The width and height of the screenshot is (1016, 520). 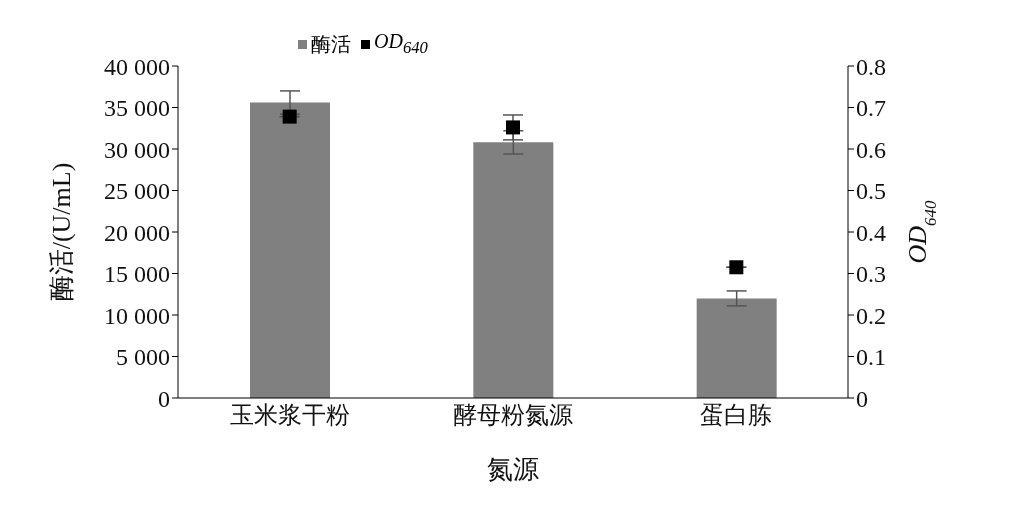 What do you see at coordinates (137, 232) in the screenshot?
I see `y-tick-label: 20 000` at bounding box center [137, 232].